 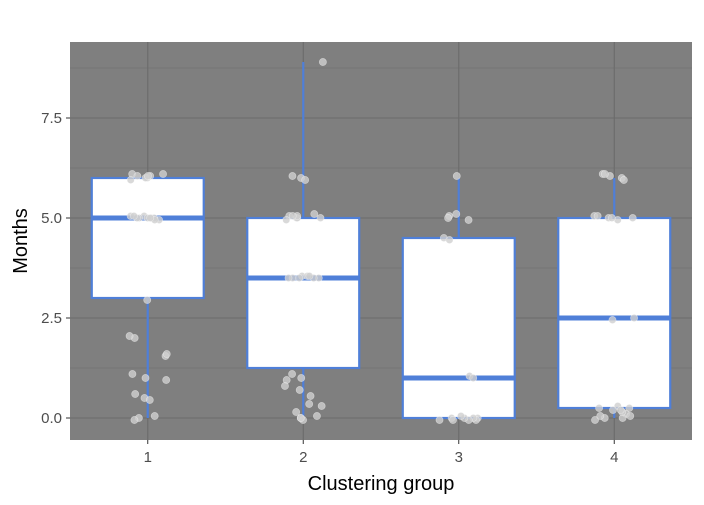 What do you see at coordinates (51, 218) in the screenshot?
I see `y-tick-label: 5.0` at bounding box center [51, 218].